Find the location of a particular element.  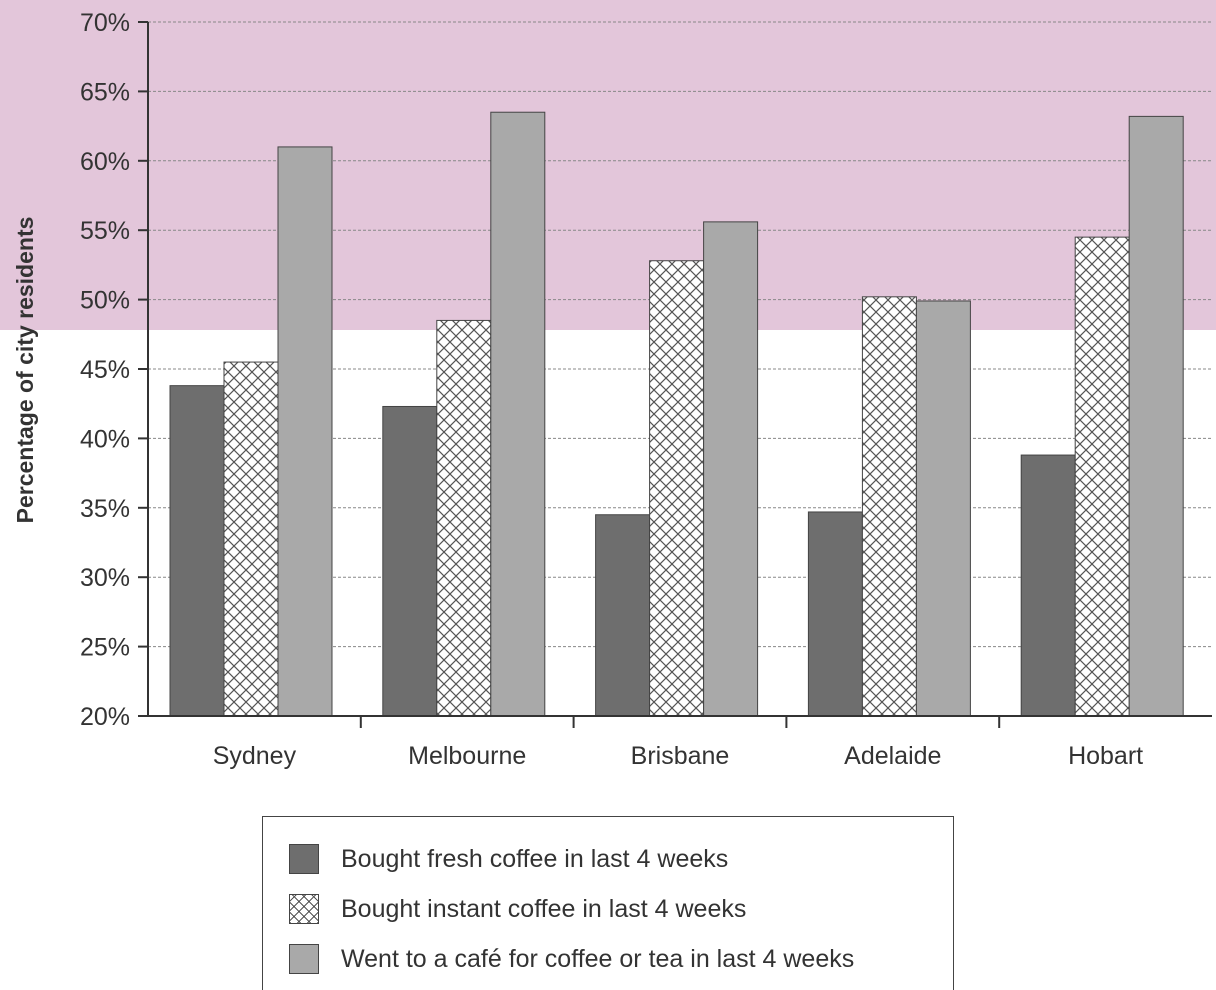

y-tick-labels: 20% 25% 30% 35% 40% 45% 50% 55% 60% 65% 70% is located at coordinates (114, 370).